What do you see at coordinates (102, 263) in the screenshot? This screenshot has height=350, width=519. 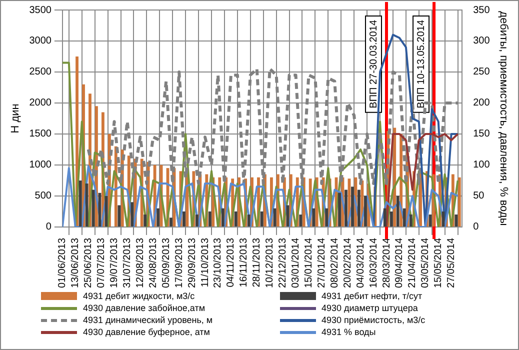 I see `x-tick-label: 07/07/2013` at bounding box center [102, 263].